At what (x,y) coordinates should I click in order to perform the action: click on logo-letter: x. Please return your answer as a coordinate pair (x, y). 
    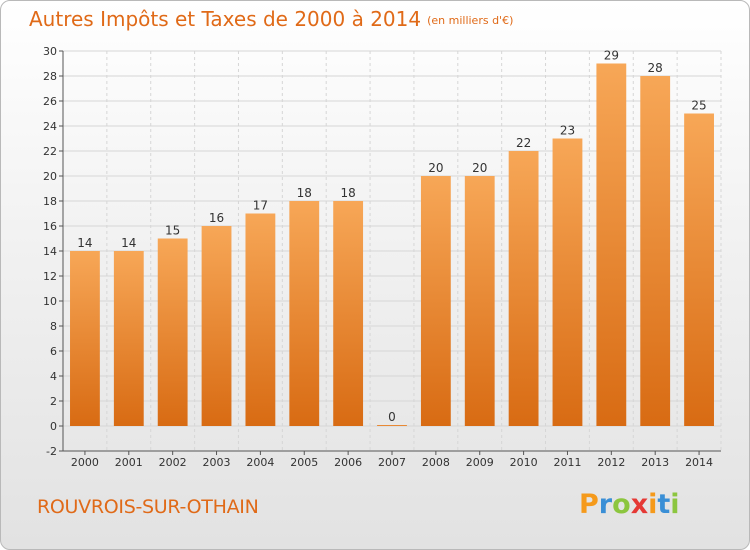
    Looking at the image, I should click on (639, 504).